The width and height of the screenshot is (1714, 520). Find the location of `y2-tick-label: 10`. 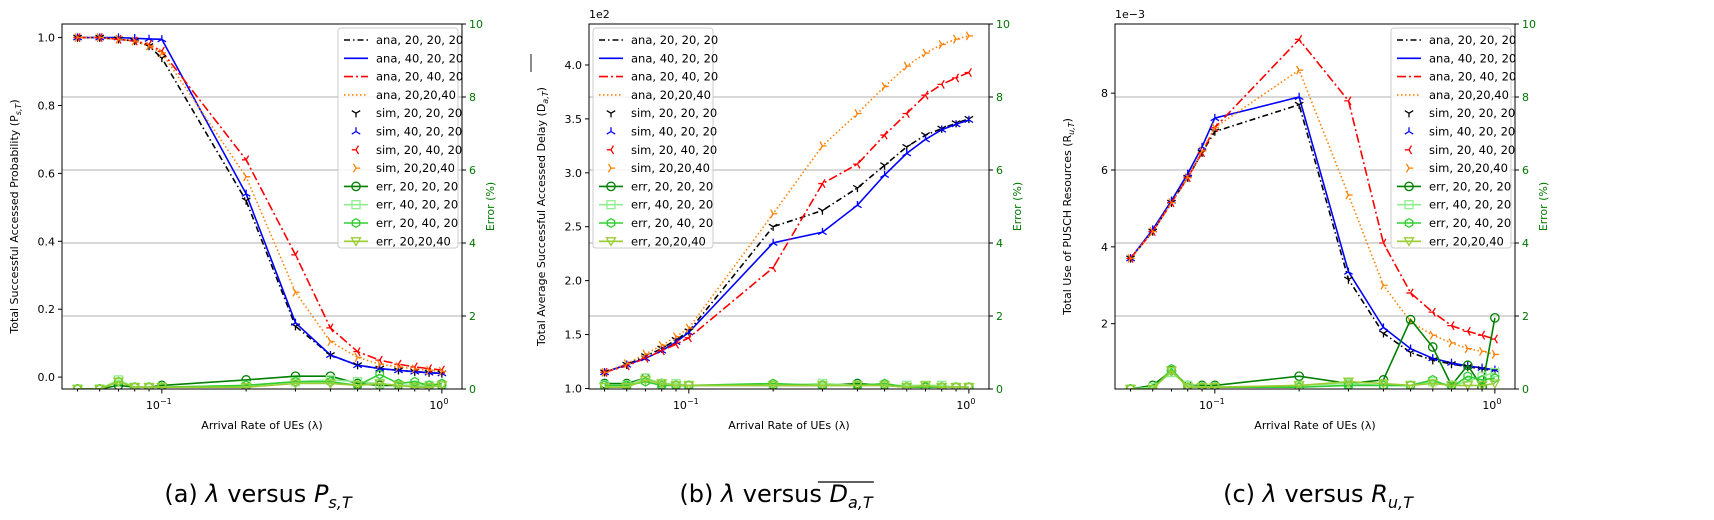

y2-tick-label: 10 is located at coordinates (1003, 24).